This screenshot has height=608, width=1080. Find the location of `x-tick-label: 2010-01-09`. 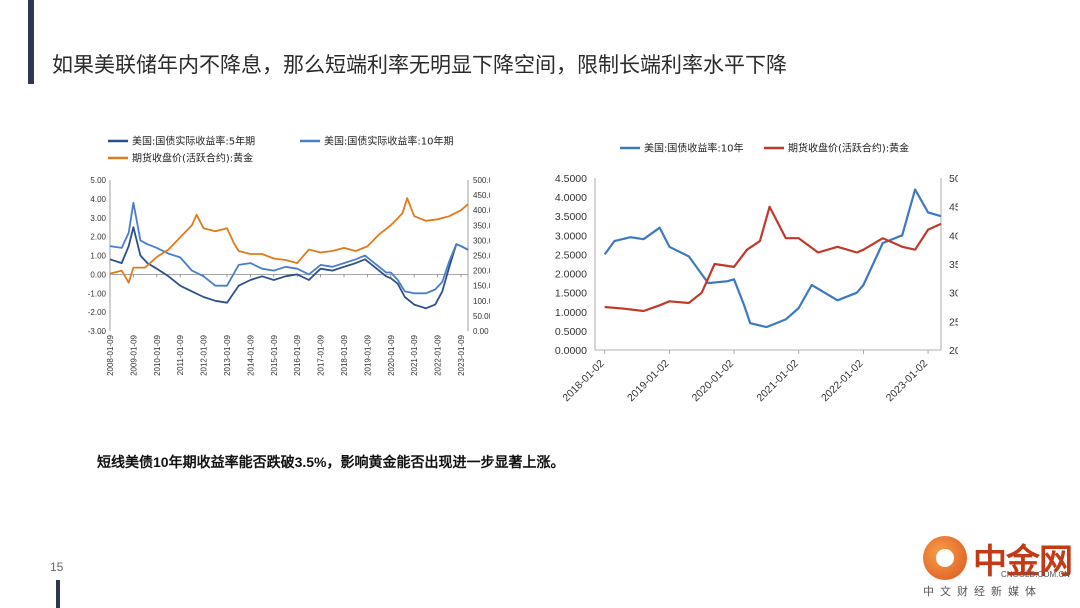

x-tick-label: 2010-01-09 is located at coordinates (157, 354).